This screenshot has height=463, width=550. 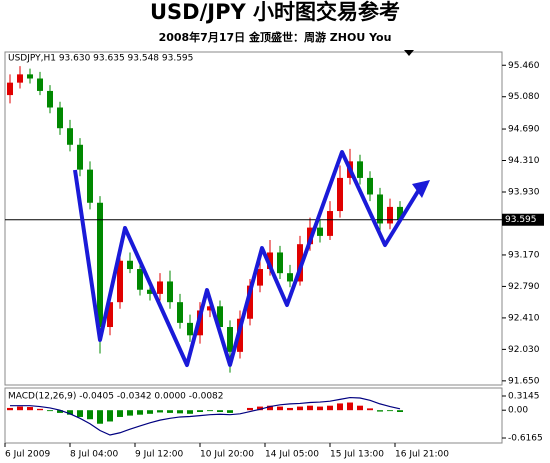 What do you see at coordinates (27, 455) in the screenshot?
I see `x-tick-label: 6 Jul 2009` at bounding box center [27, 455].